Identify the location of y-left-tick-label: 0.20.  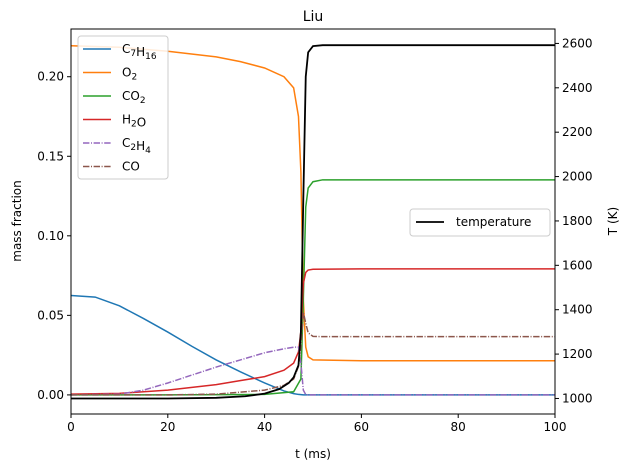
(50, 77).